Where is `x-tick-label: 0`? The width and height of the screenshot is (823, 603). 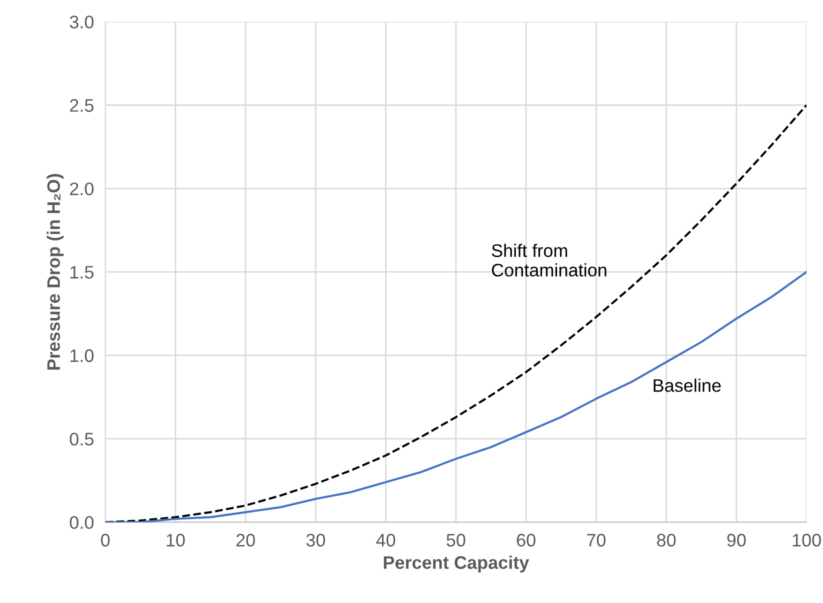 x-tick-label: 0 is located at coordinates (105, 540).